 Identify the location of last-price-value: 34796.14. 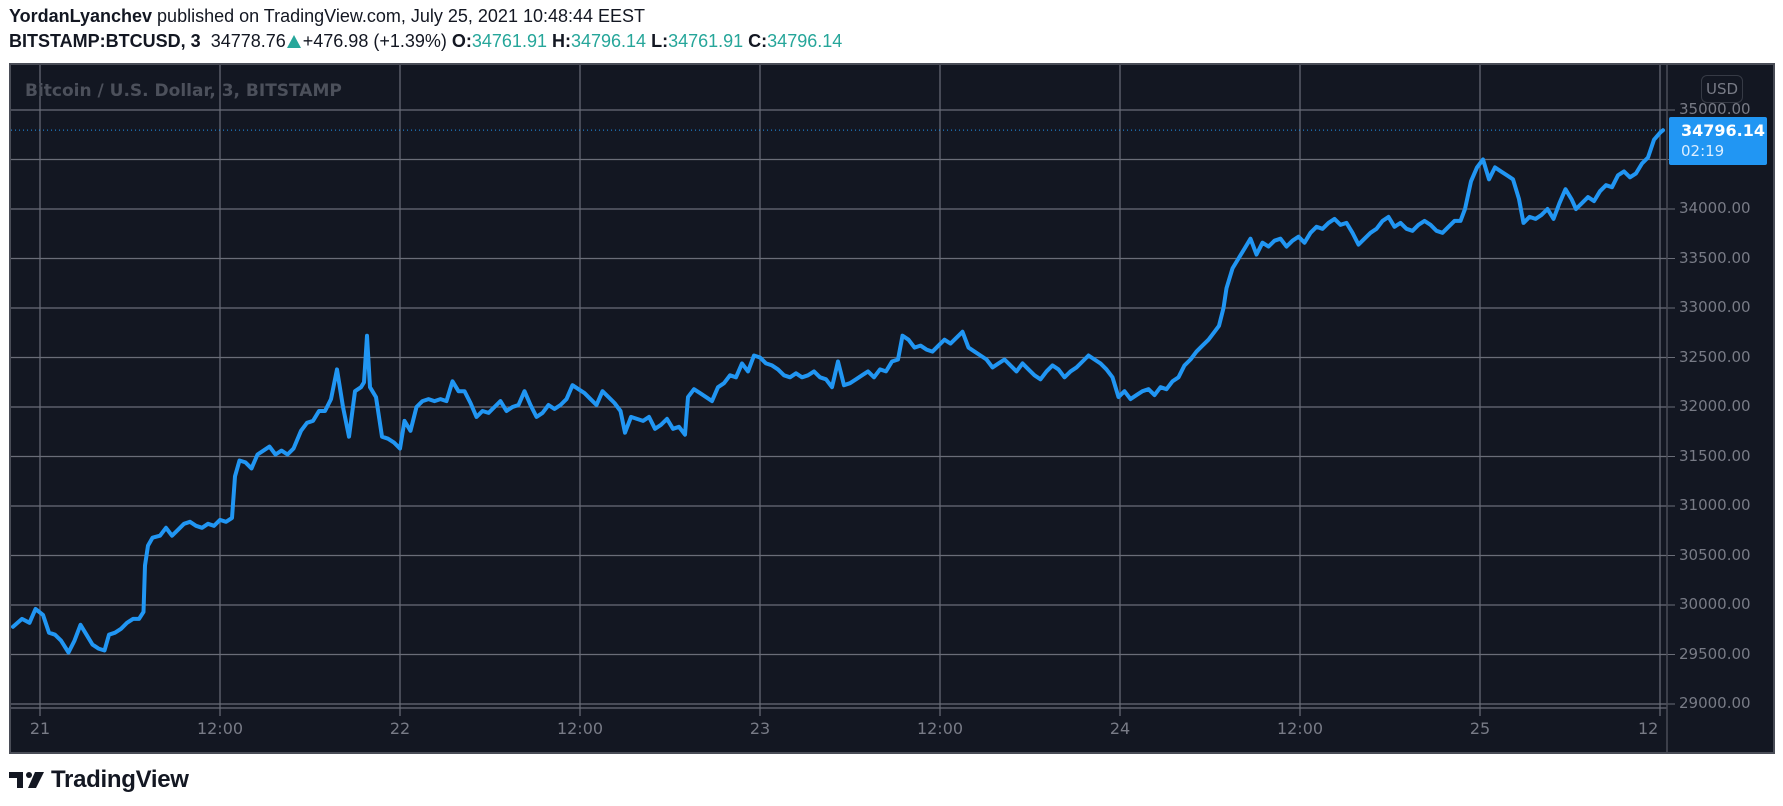
(1723, 131).